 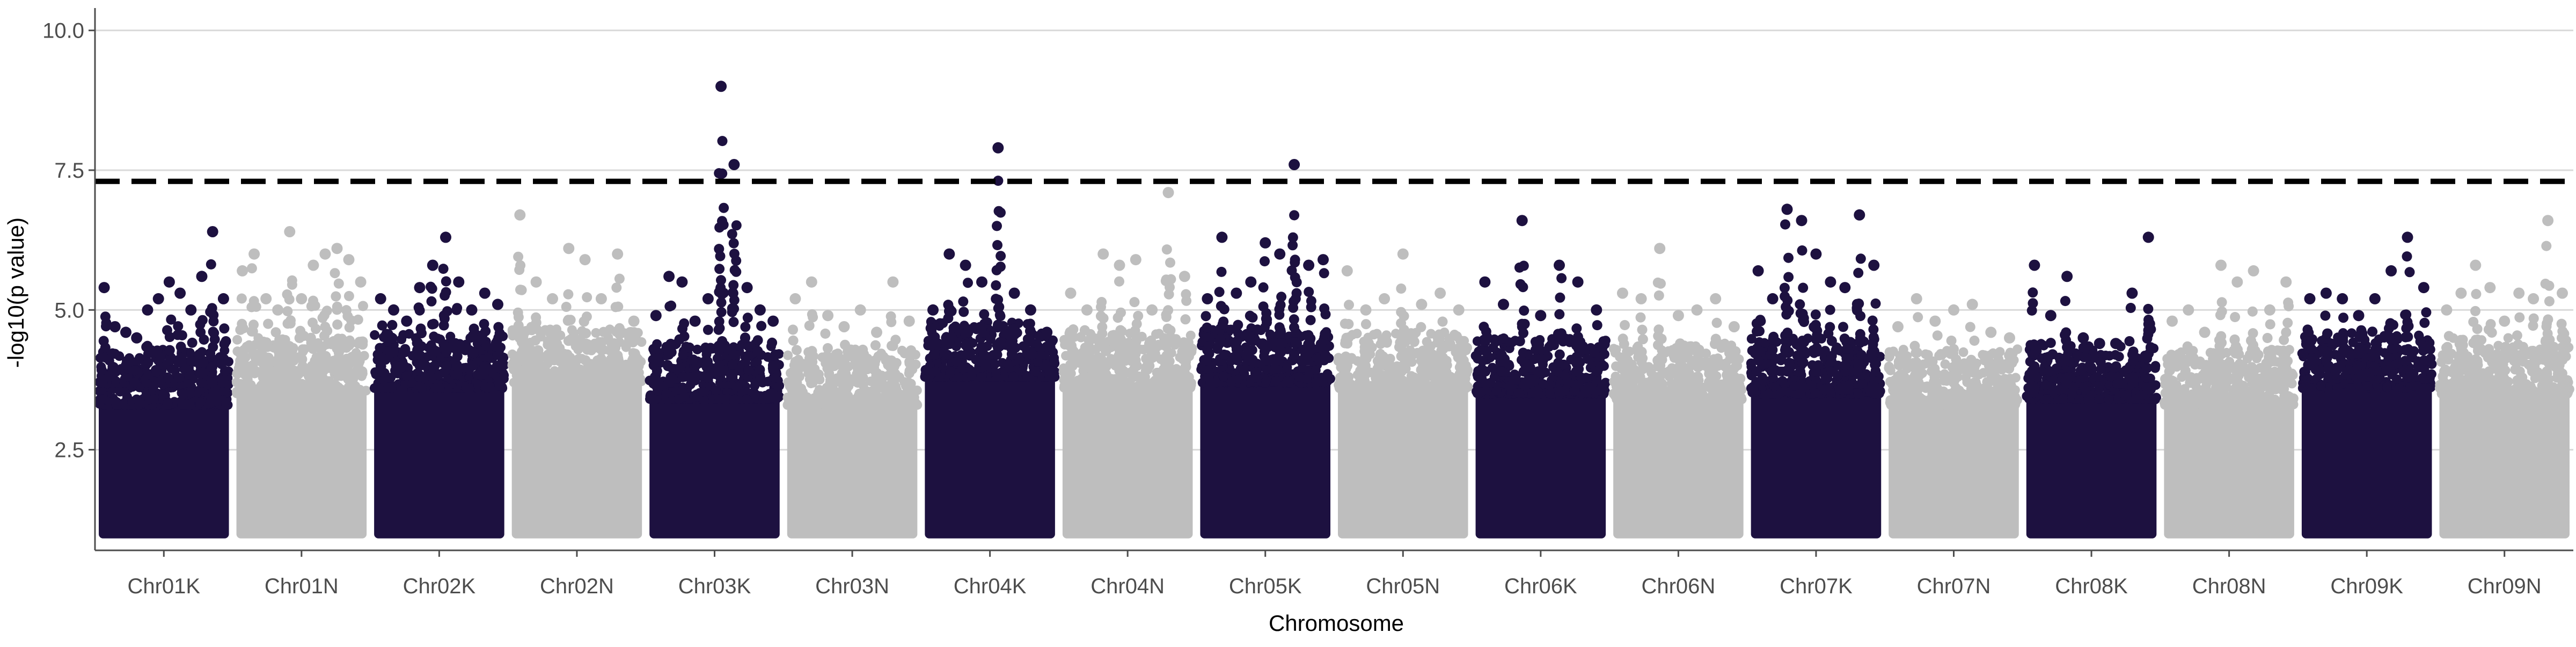 I want to click on chromosome-group-chr02n, so click(x=577, y=374).